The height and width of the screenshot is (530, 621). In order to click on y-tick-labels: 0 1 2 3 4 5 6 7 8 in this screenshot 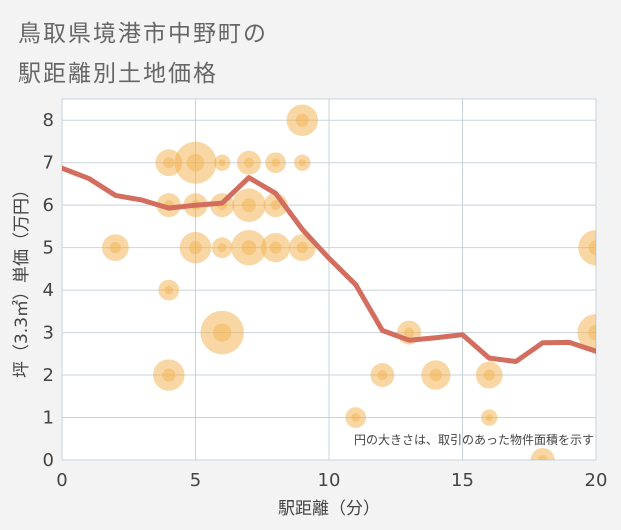, I will do `click(48, 290)`.